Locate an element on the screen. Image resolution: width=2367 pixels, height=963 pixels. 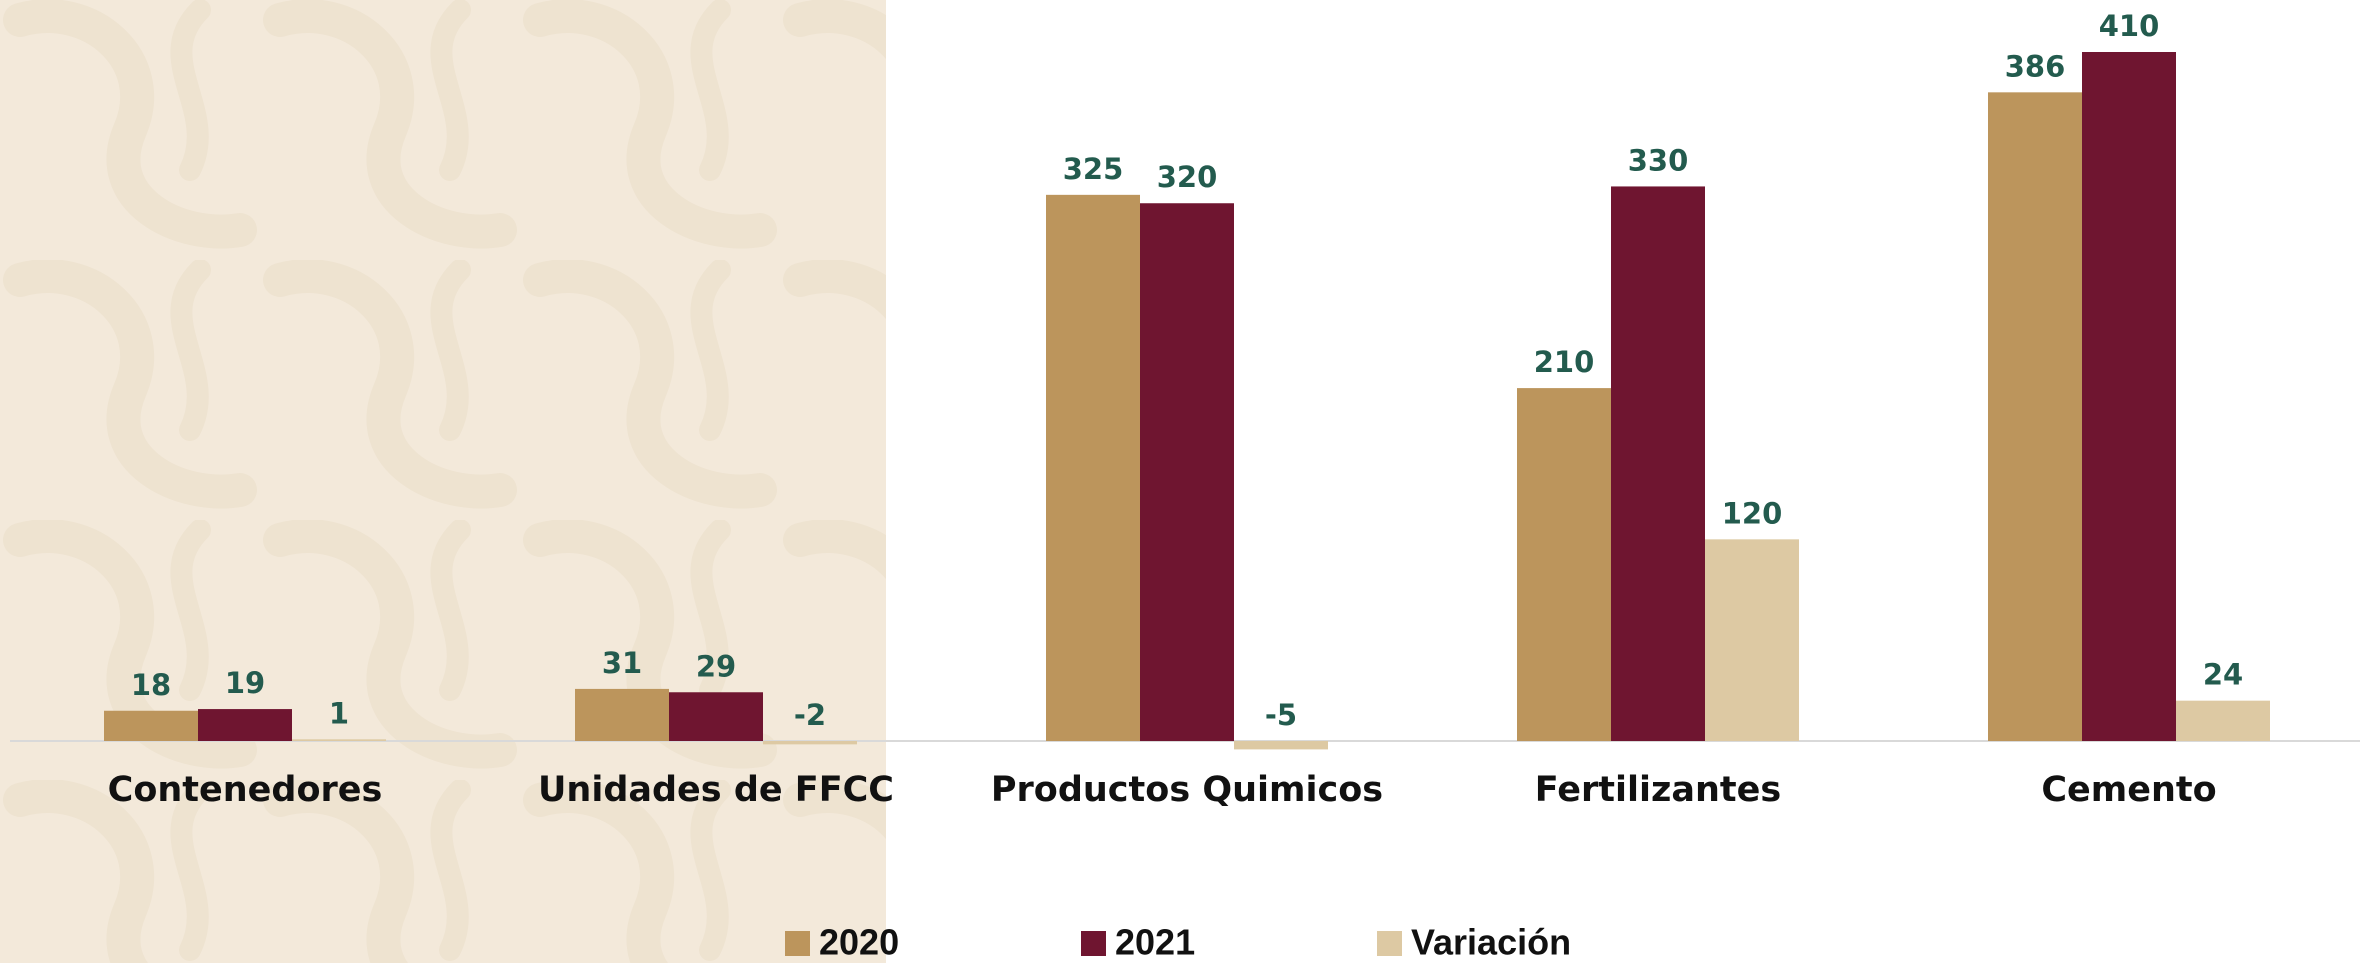
legend-label: 2020 is located at coordinates (859, 942).